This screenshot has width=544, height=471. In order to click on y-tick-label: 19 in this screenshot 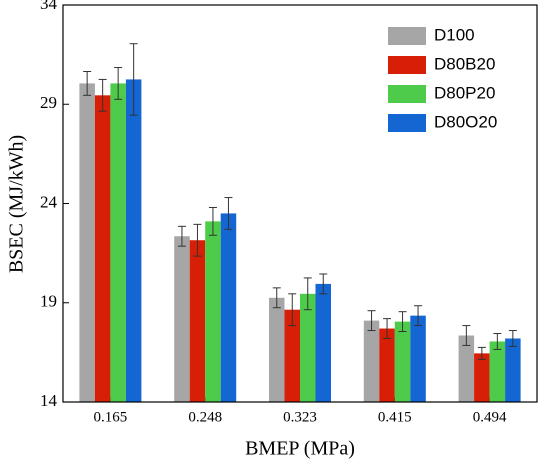, I will do `click(48, 301)`.